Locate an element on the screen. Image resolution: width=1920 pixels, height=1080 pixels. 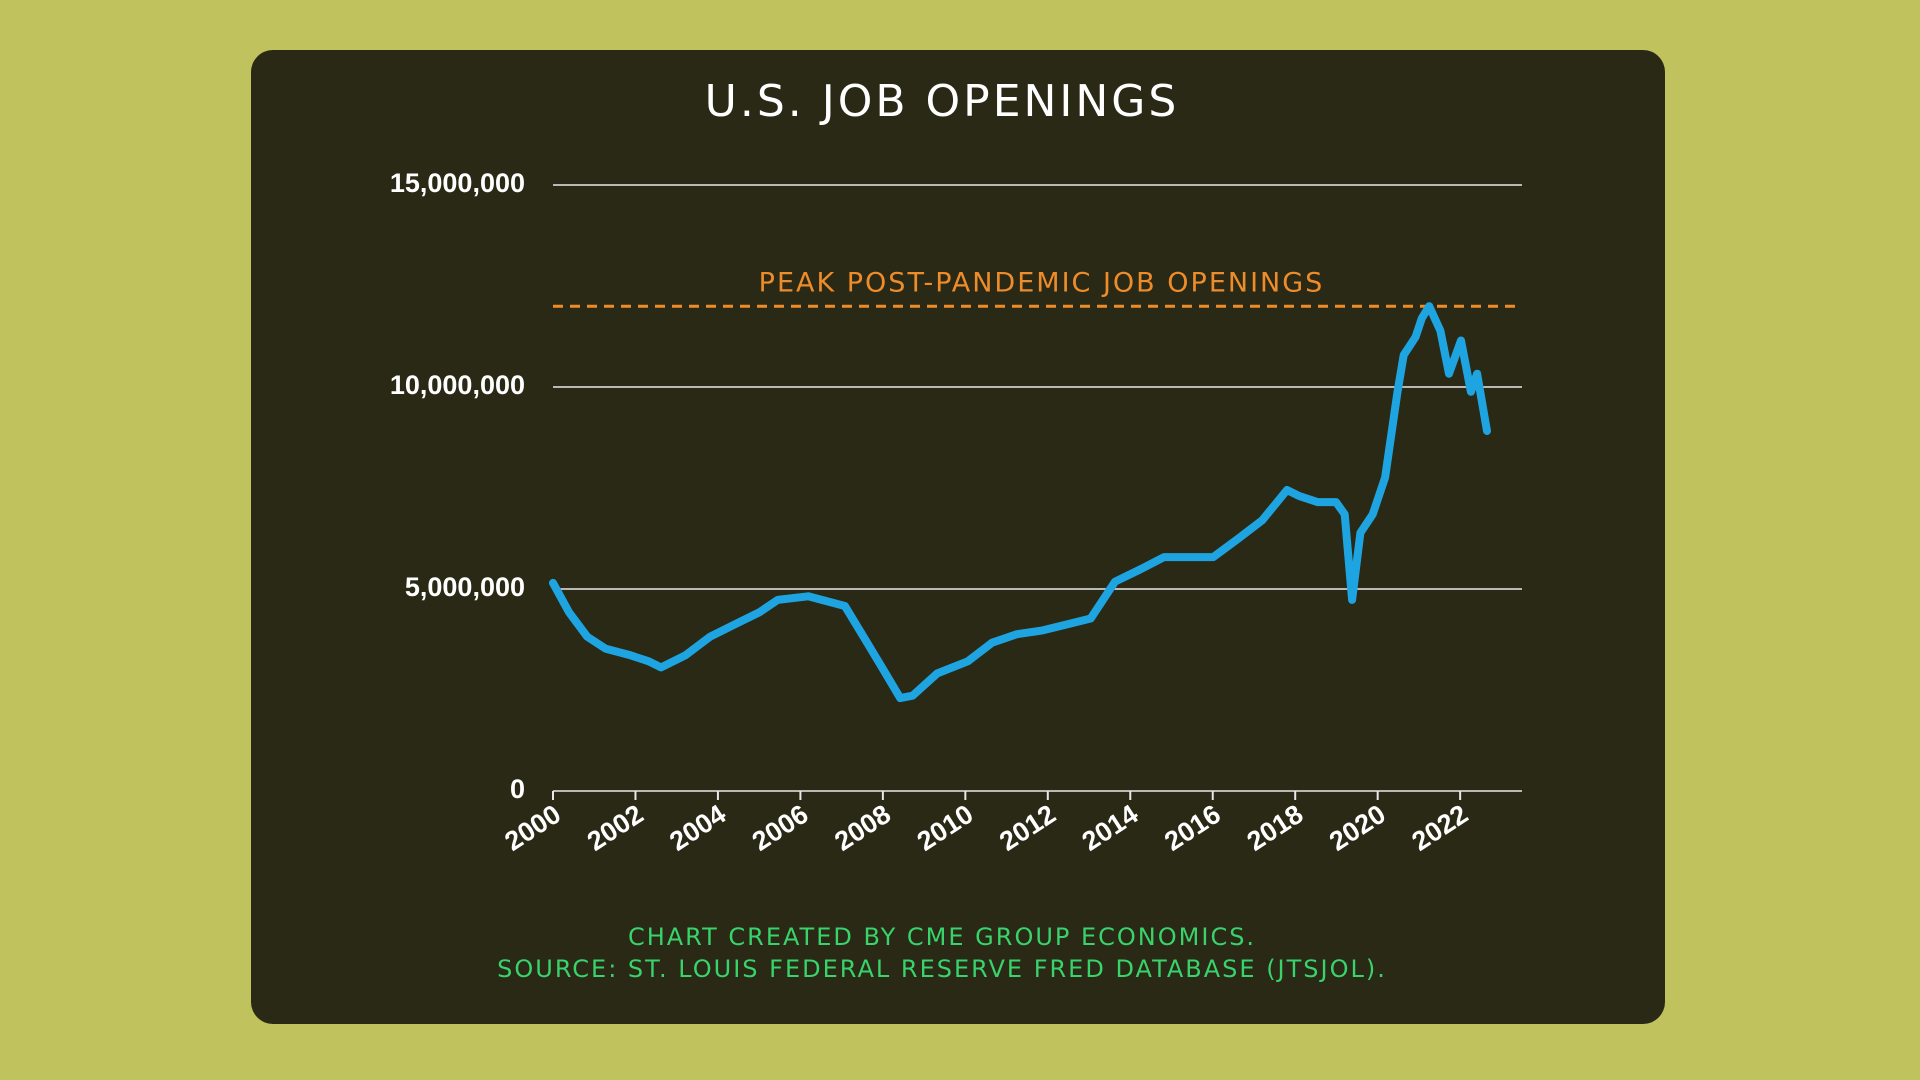
footer-note: CHART CREATED BY CME GROUP ECONOMICS. is located at coordinates (942, 937).